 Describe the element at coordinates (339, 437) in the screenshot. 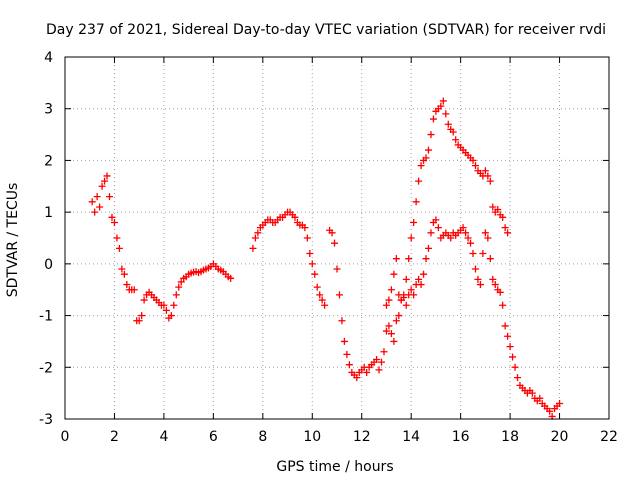

I see `x-tick-labels: 0 2 4 6 8 10 12 14 16 18 20 22` at that location.